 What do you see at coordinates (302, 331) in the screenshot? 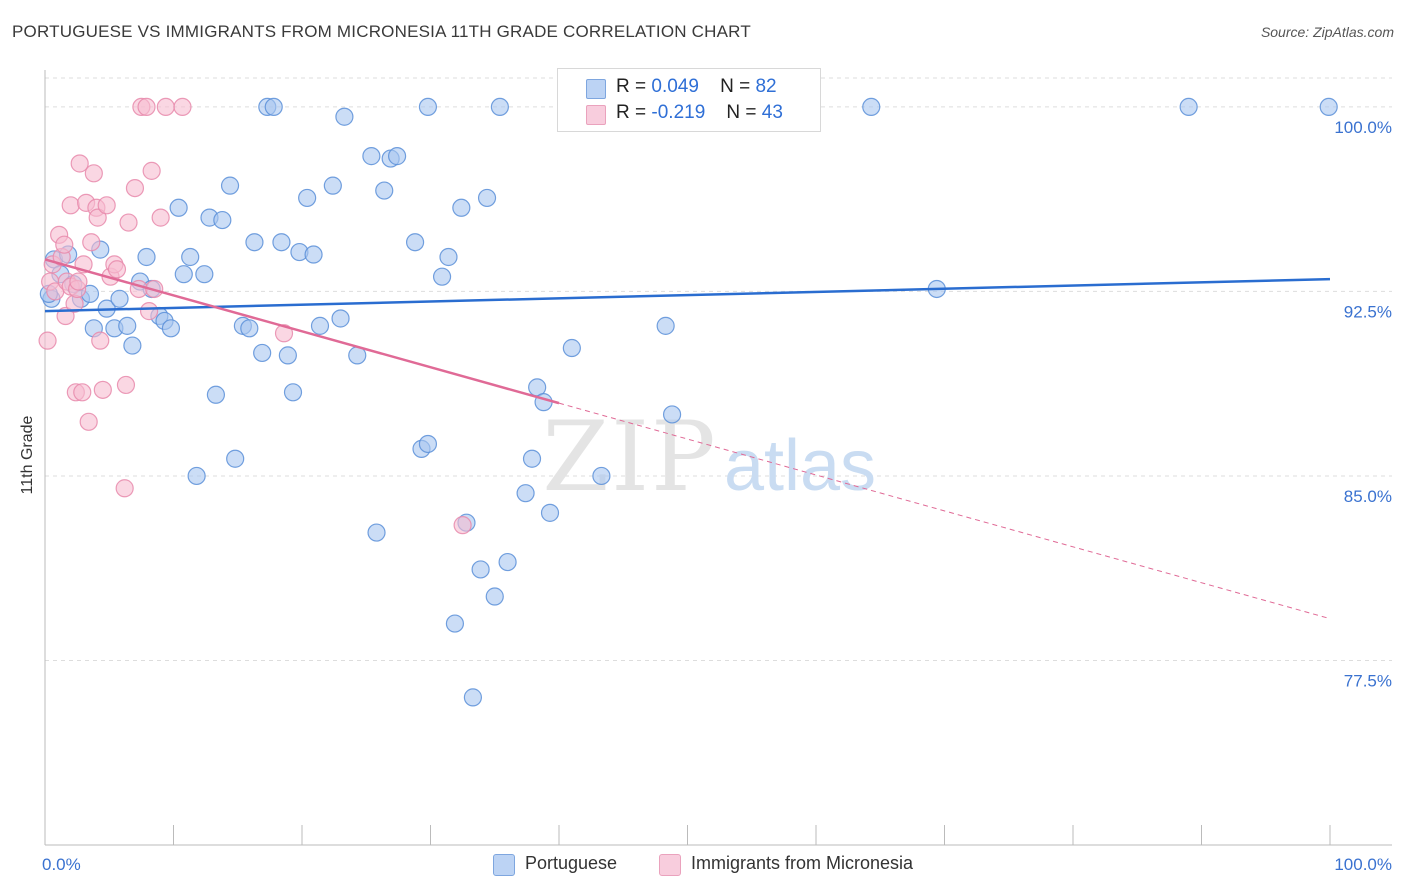
I see `micronesia-trendline` at bounding box center [302, 331].